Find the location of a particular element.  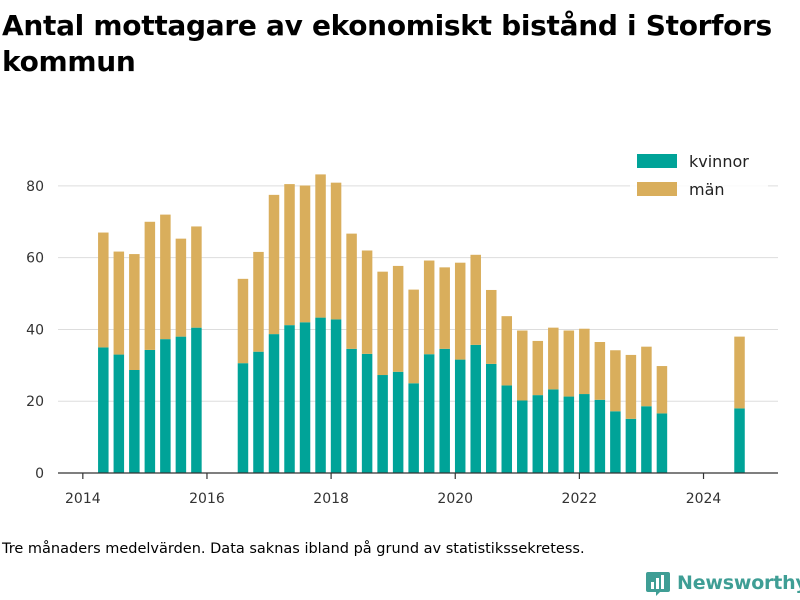

legend-label-man: män is located at coordinates (707, 189).